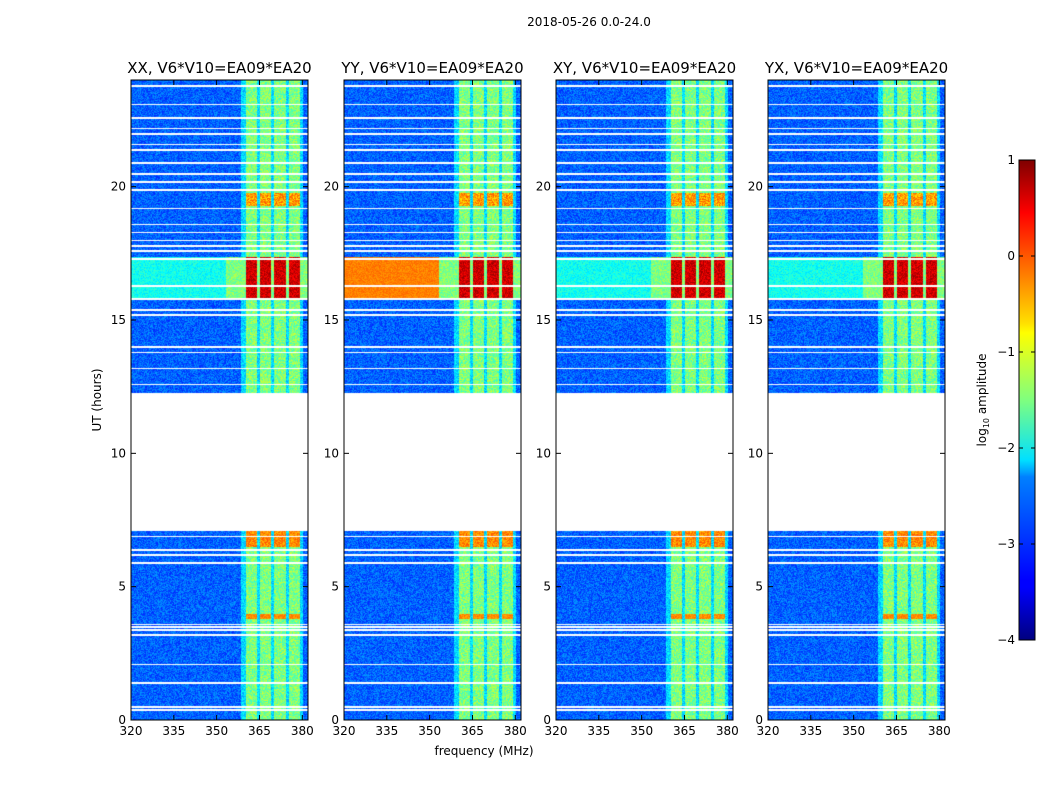 This screenshot has width=1050, height=800. What do you see at coordinates (1006, 544) in the screenshot?
I see `colorbar-tick-label: −3` at bounding box center [1006, 544].